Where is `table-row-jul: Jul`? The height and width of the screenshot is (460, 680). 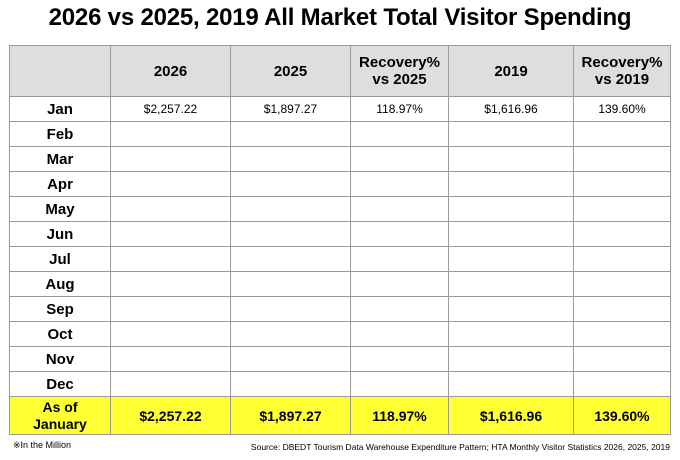 table-row-jul: Jul is located at coordinates (340, 259).